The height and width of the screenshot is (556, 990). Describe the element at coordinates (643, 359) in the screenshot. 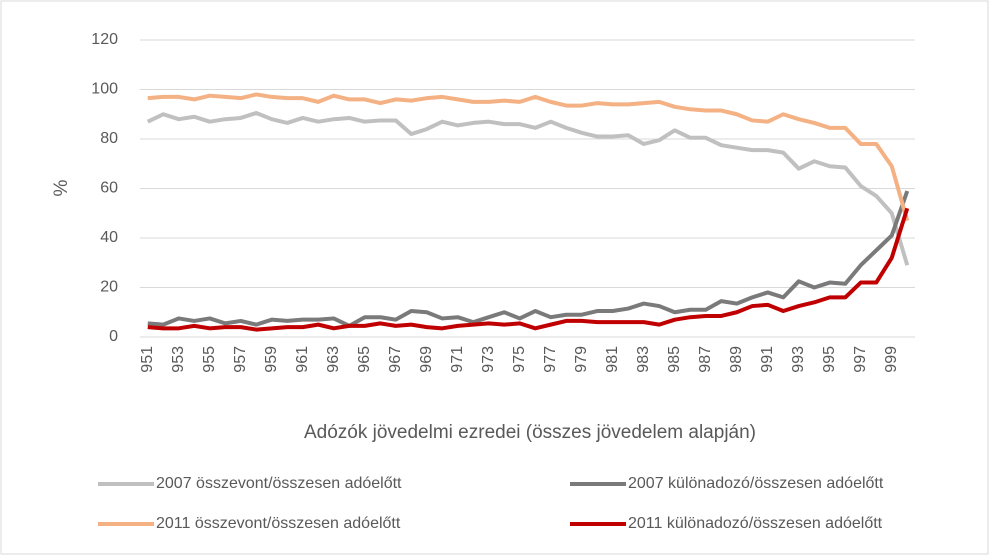

I see `x-tick-label: 983` at that location.